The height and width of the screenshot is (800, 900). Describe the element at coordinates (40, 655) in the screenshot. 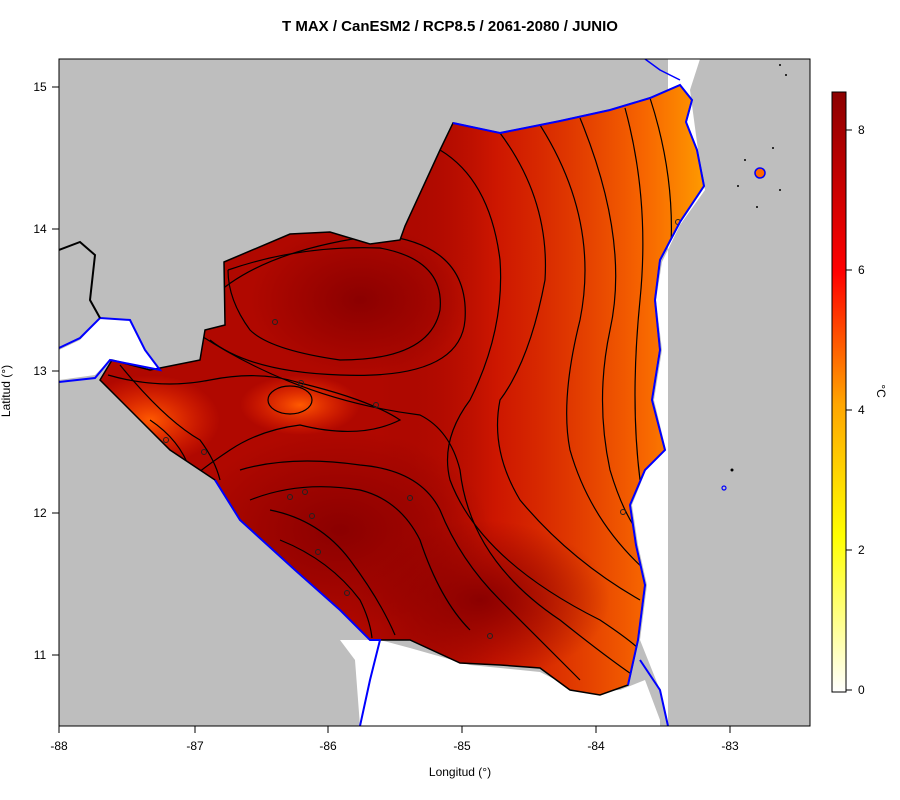

I see `y-tick-label: 11` at that location.